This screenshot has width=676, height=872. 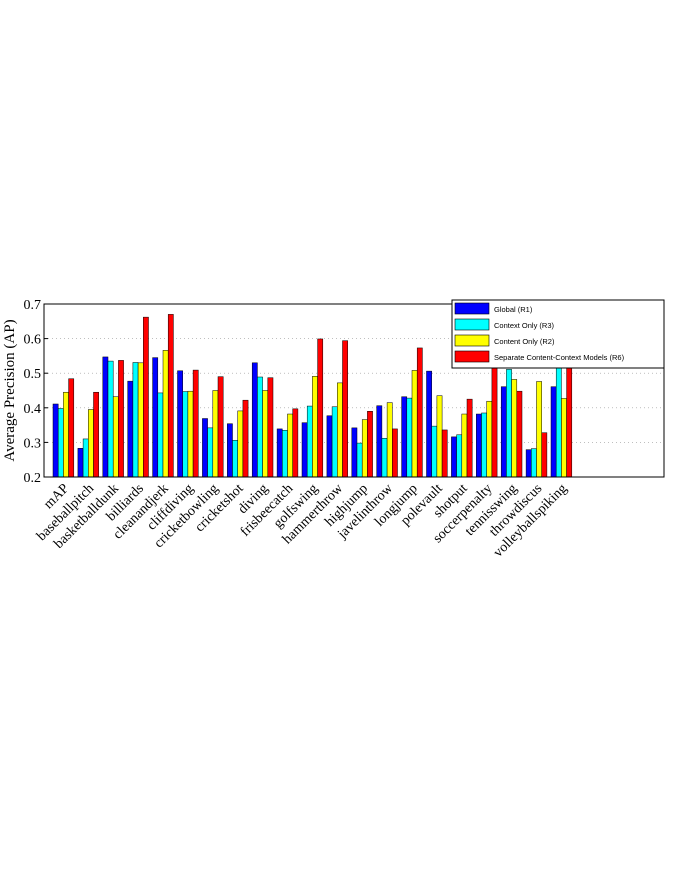 What do you see at coordinates (36, 392) in the screenshot?
I see `y-axis: 0.2 0.3 0.4 0.5 0.6 0.7` at bounding box center [36, 392].